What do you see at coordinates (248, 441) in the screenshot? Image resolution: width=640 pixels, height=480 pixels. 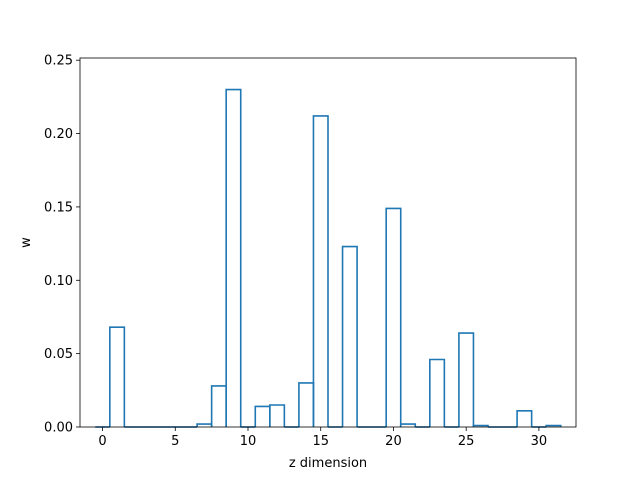 I see `x-tick-label: 10` at bounding box center [248, 441].